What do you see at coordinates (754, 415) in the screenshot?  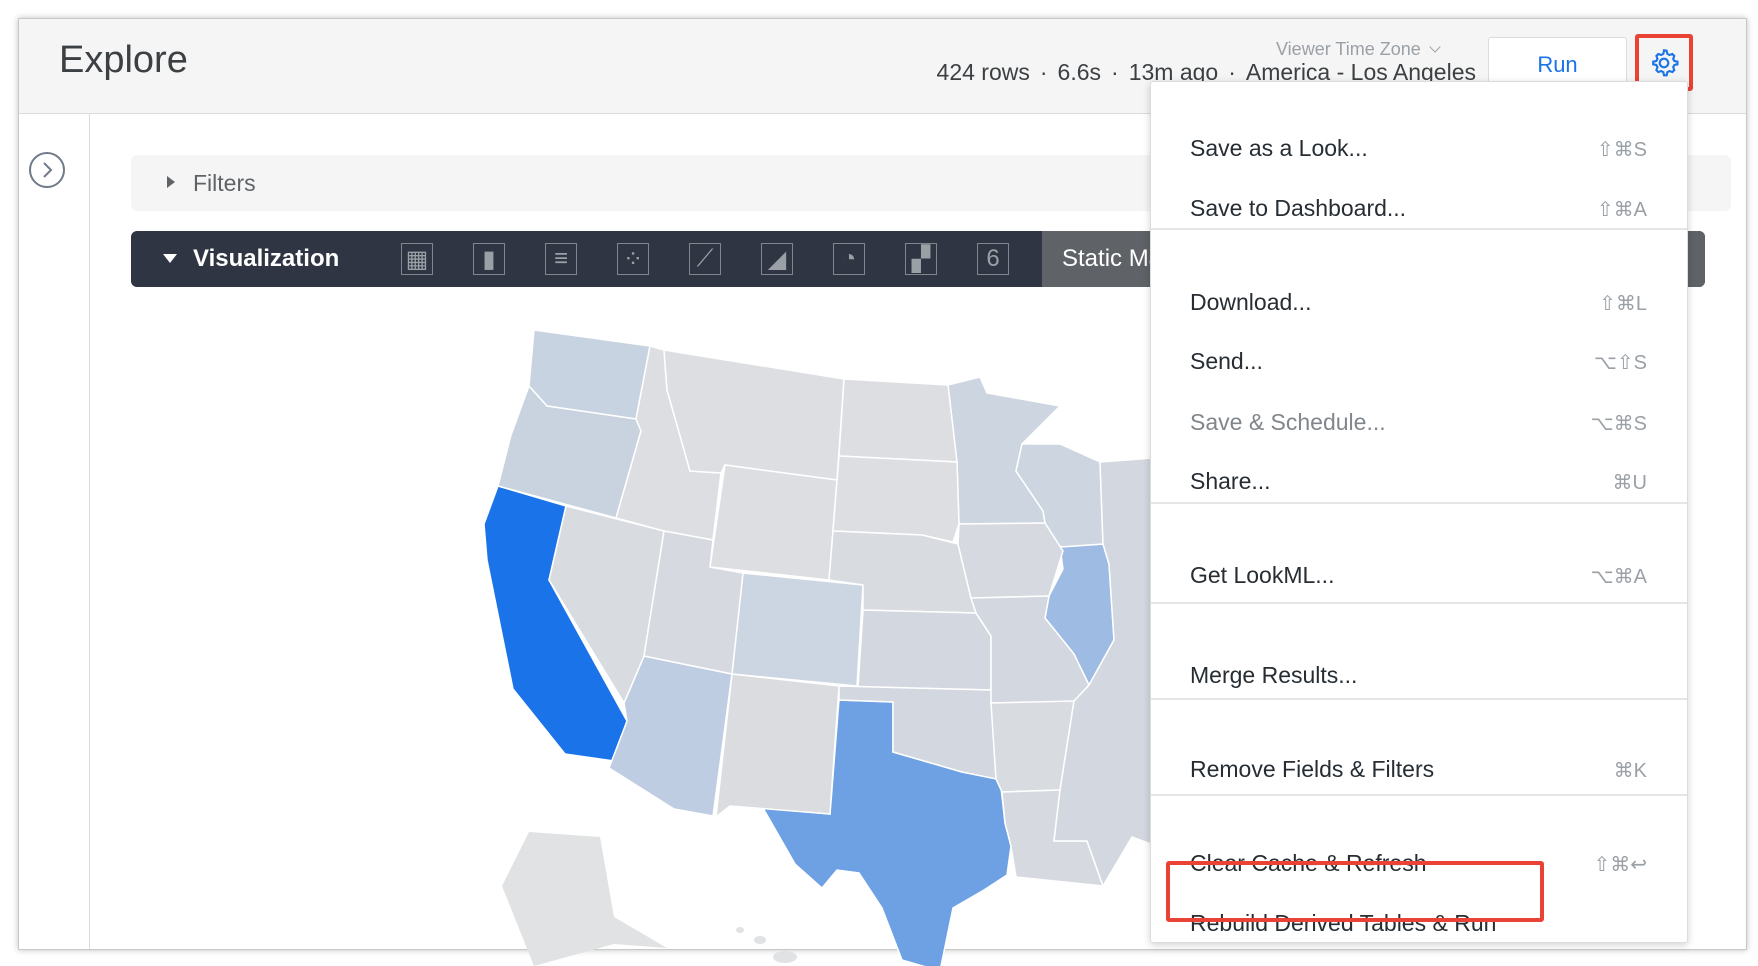 I see `state-mt` at bounding box center [754, 415].